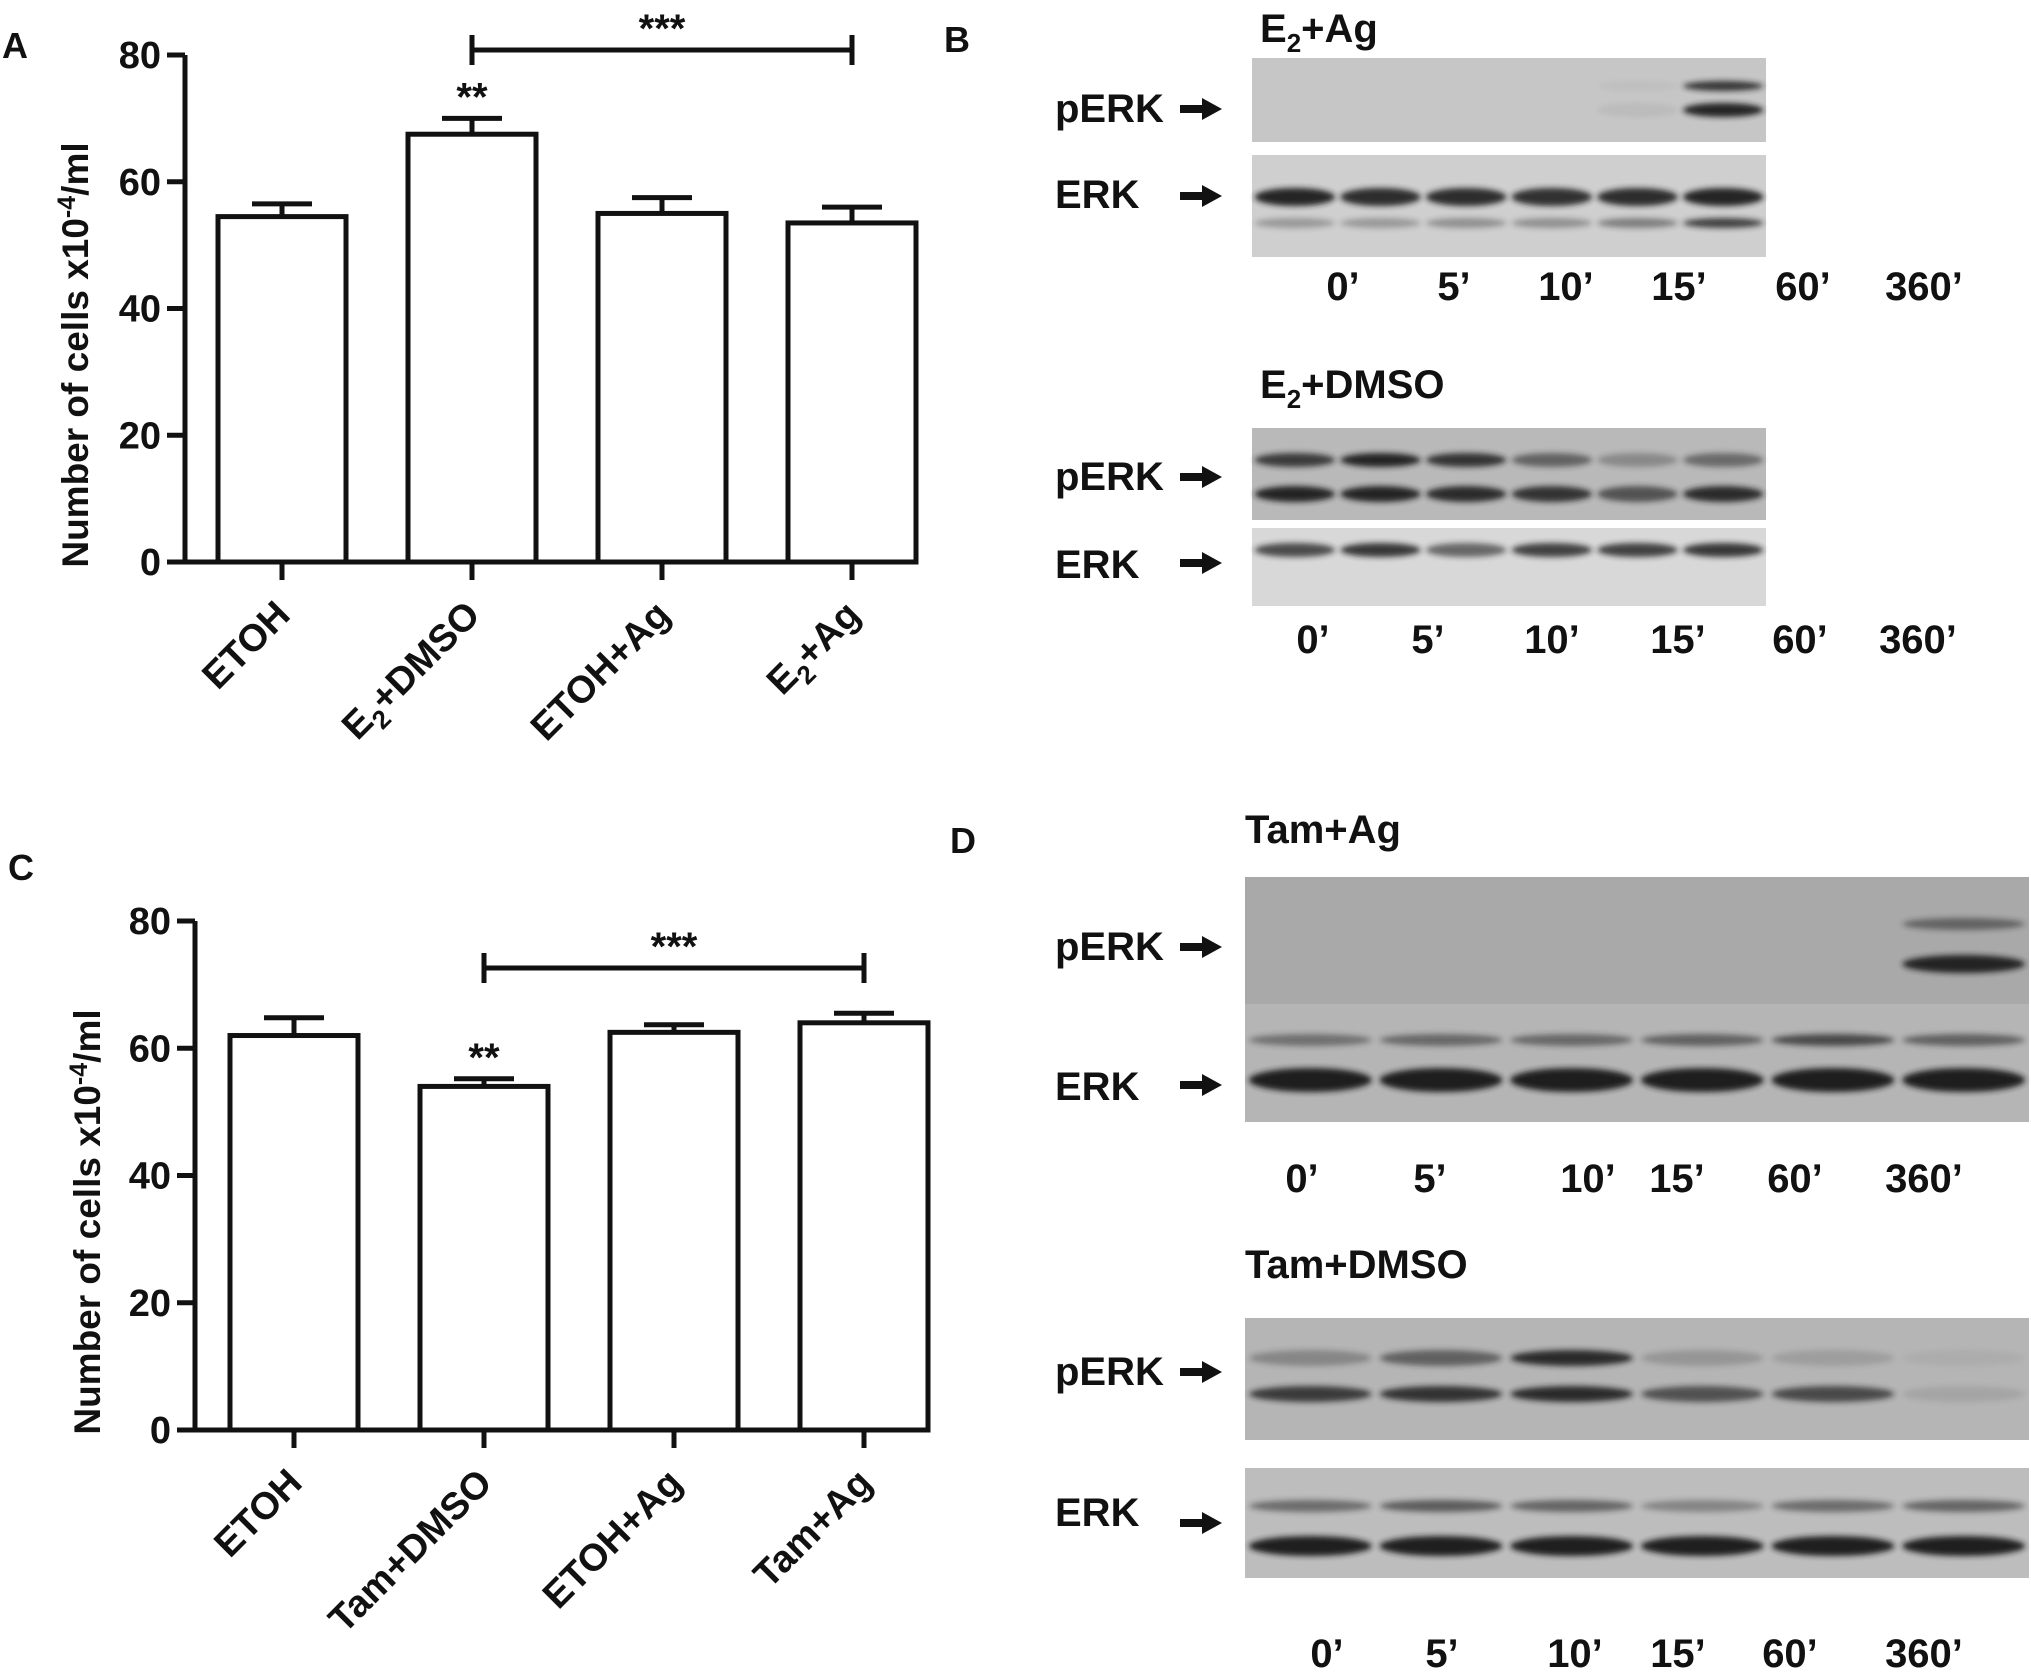  I want to click on bands-b1, so click(1509, 154).